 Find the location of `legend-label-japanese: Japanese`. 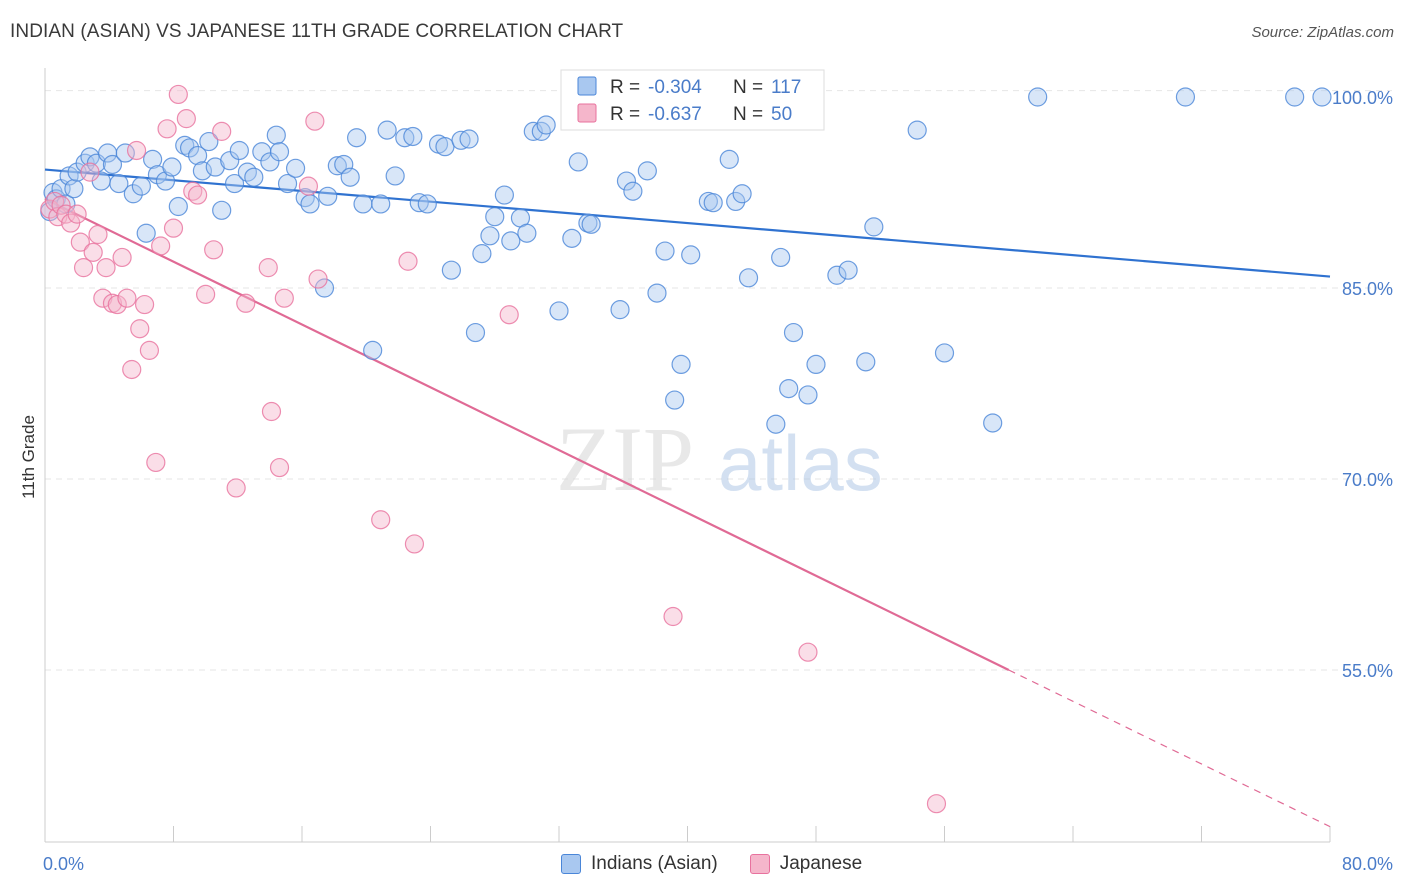

legend-label-japanese: Japanese is located at coordinates (821, 863).